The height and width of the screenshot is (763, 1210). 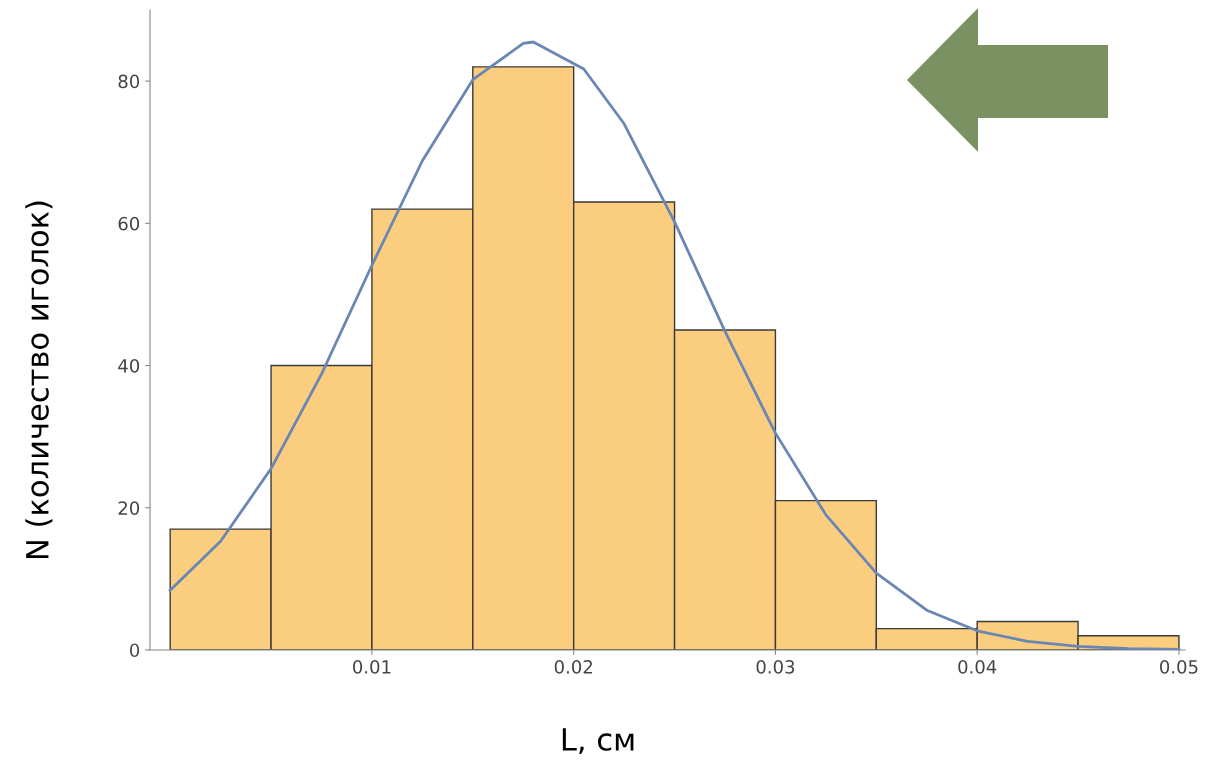 I want to click on y-tick-label: 60, so click(x=129, y=223).